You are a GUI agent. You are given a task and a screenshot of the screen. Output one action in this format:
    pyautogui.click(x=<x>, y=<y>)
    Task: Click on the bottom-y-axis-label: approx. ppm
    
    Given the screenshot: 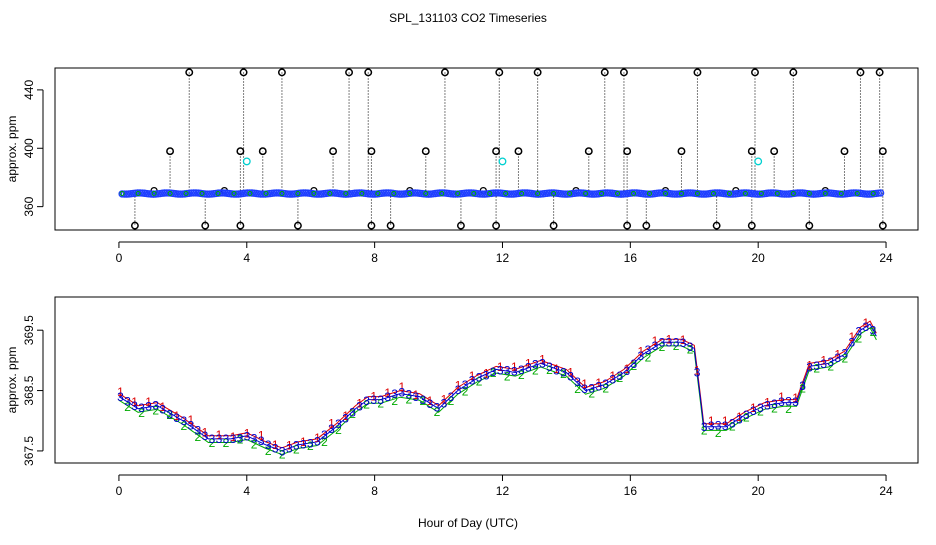 What is the action you would take?
    pyautogui.click(x=12, y=380)
    